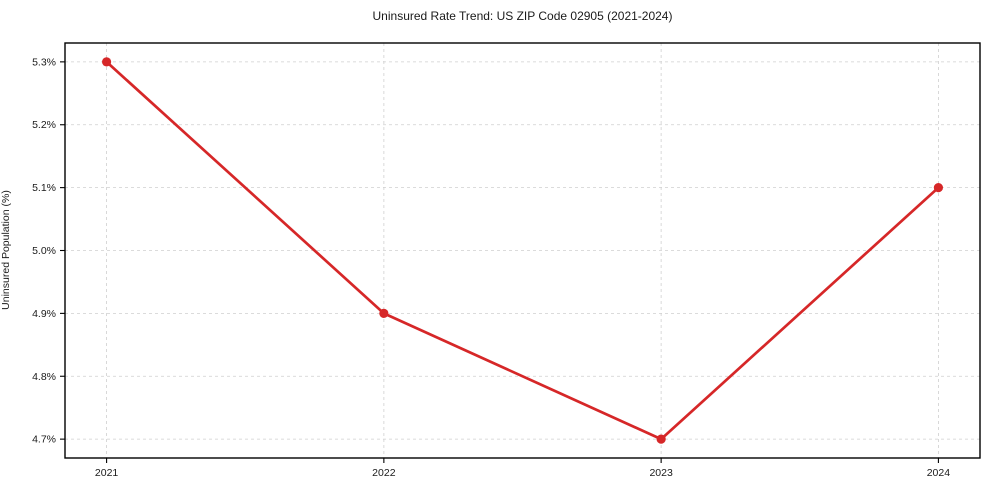  What do you see at coordinates (106, 62) in the screenshot?
I see `data-point-2021` at bounding box center [106, 62].